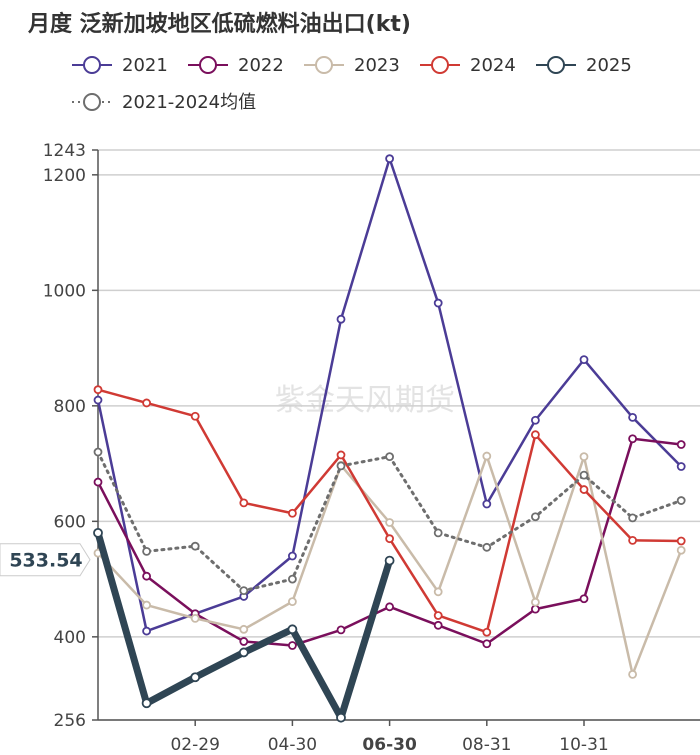  I want to click on legend-label: 2022, so click(261, 65).